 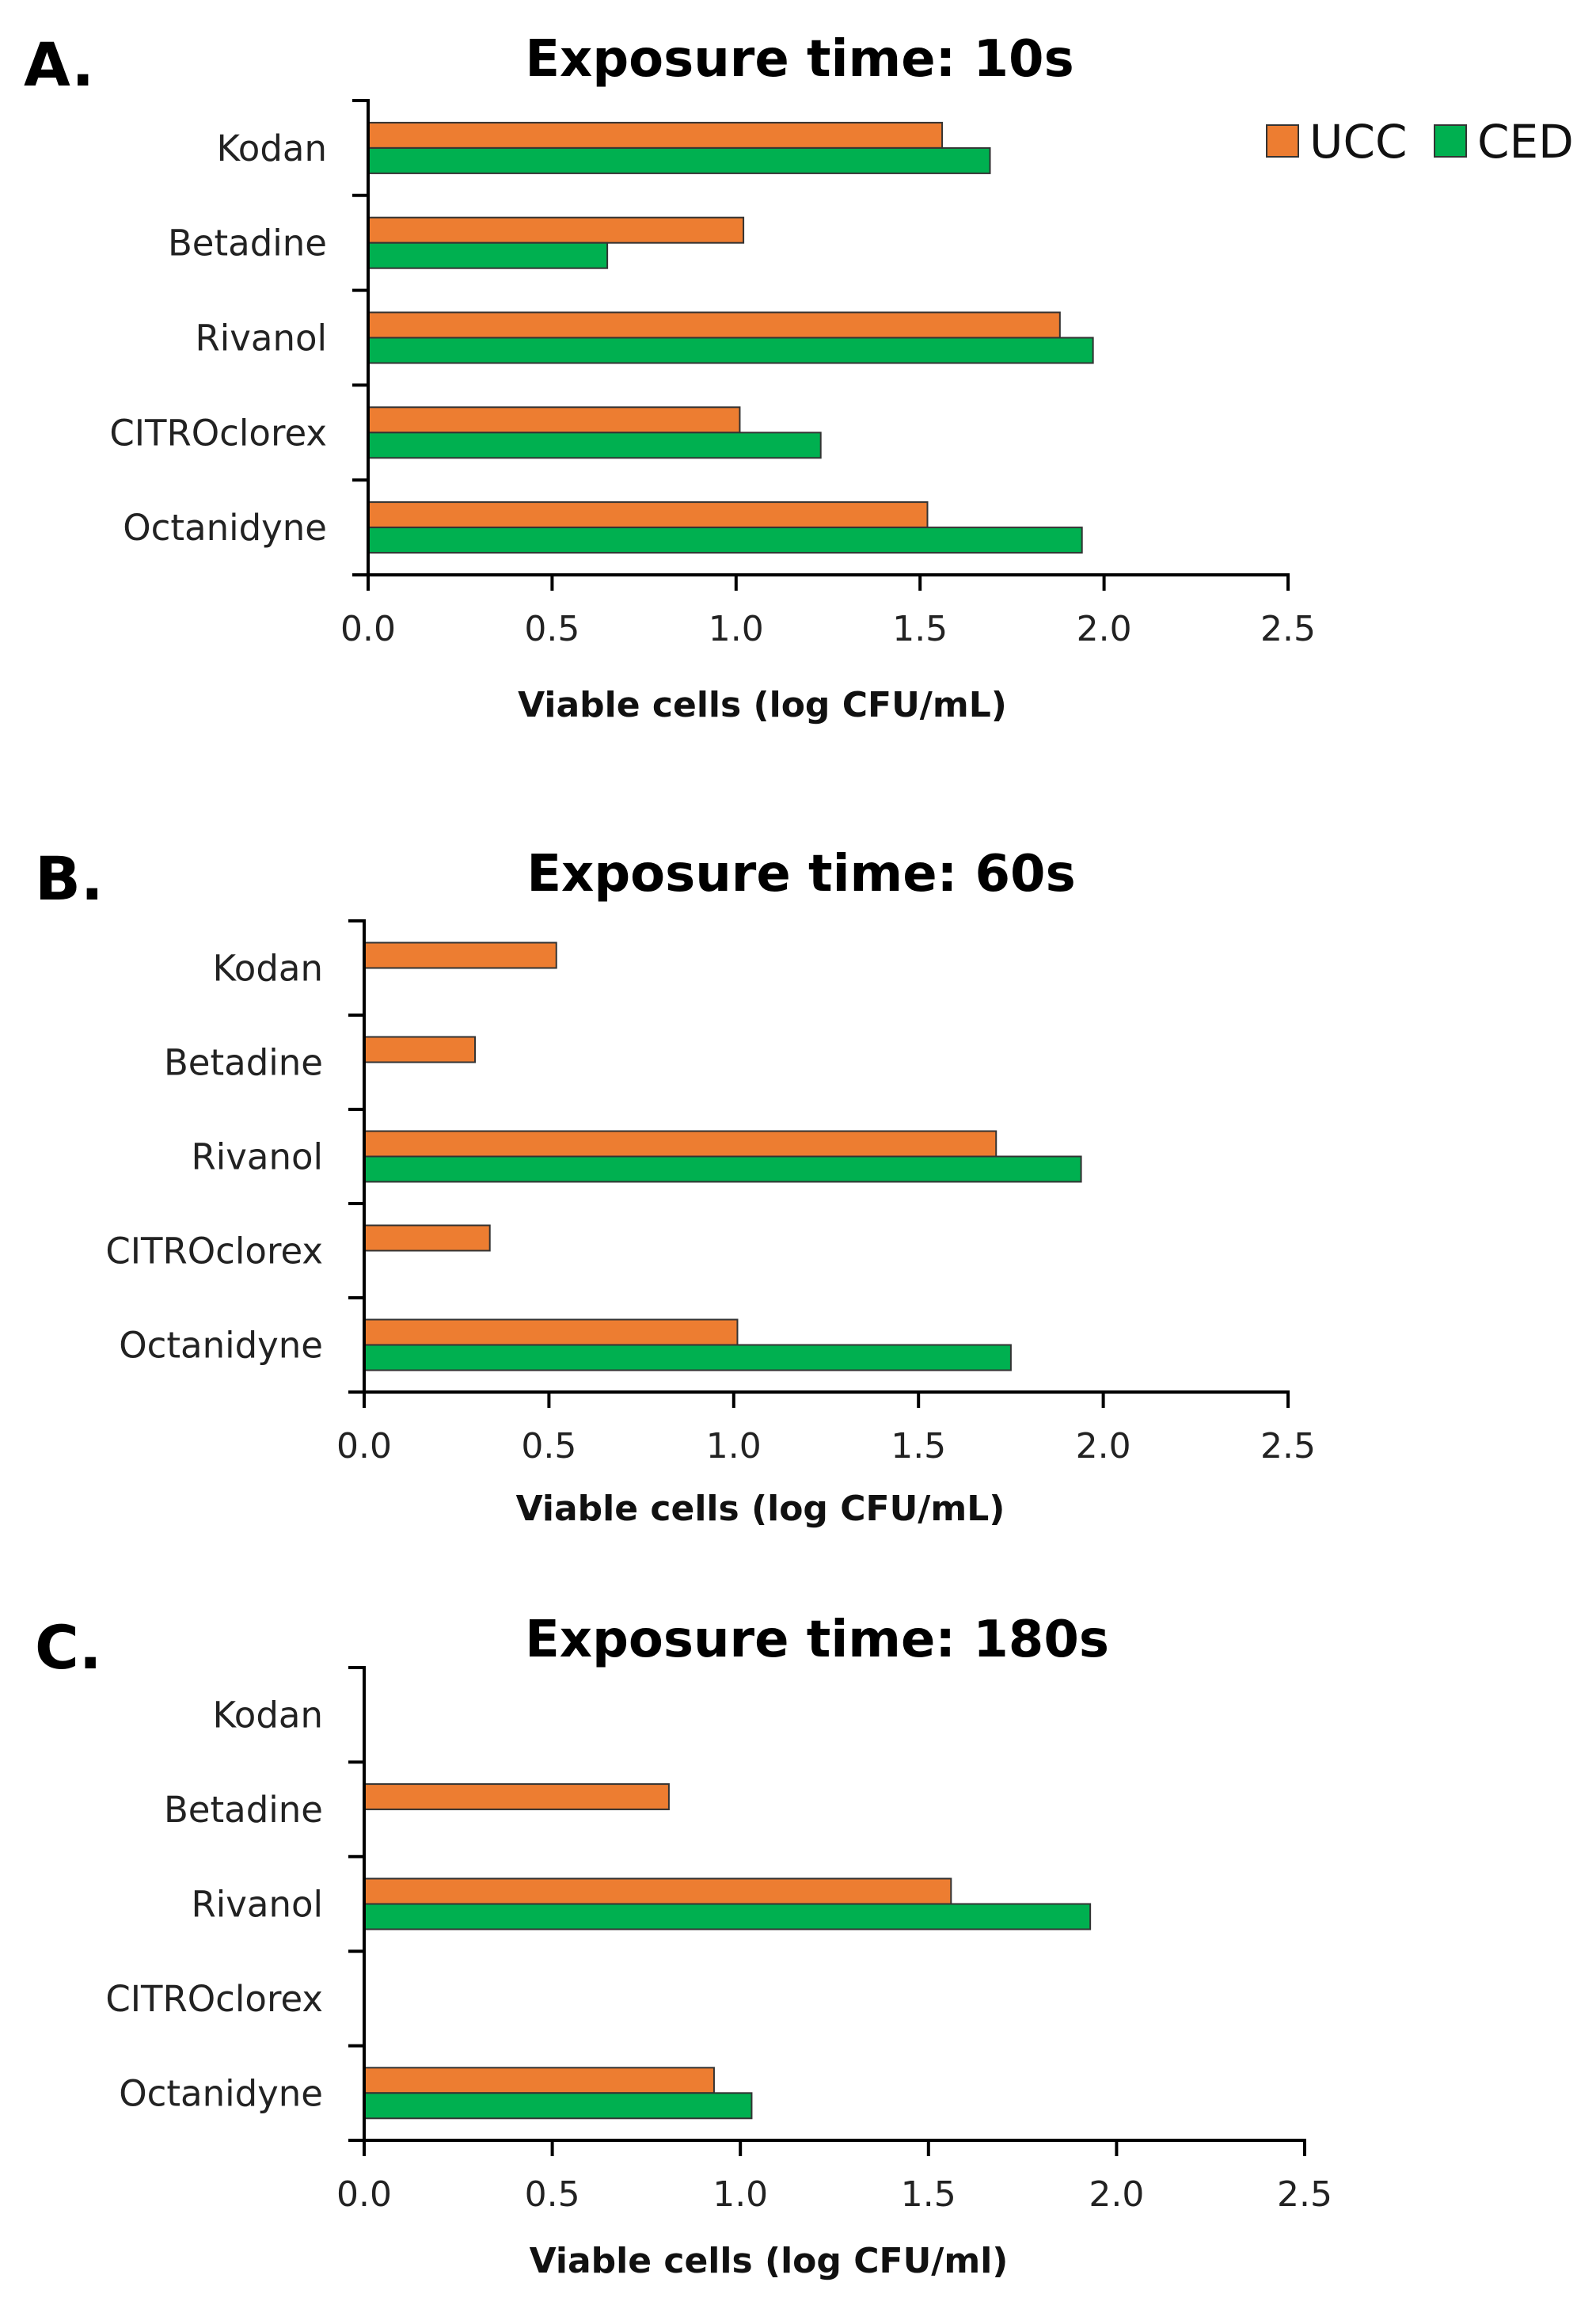 I want to click on panel-a-bar-ced-rivanol, so click(x=730, y=350).